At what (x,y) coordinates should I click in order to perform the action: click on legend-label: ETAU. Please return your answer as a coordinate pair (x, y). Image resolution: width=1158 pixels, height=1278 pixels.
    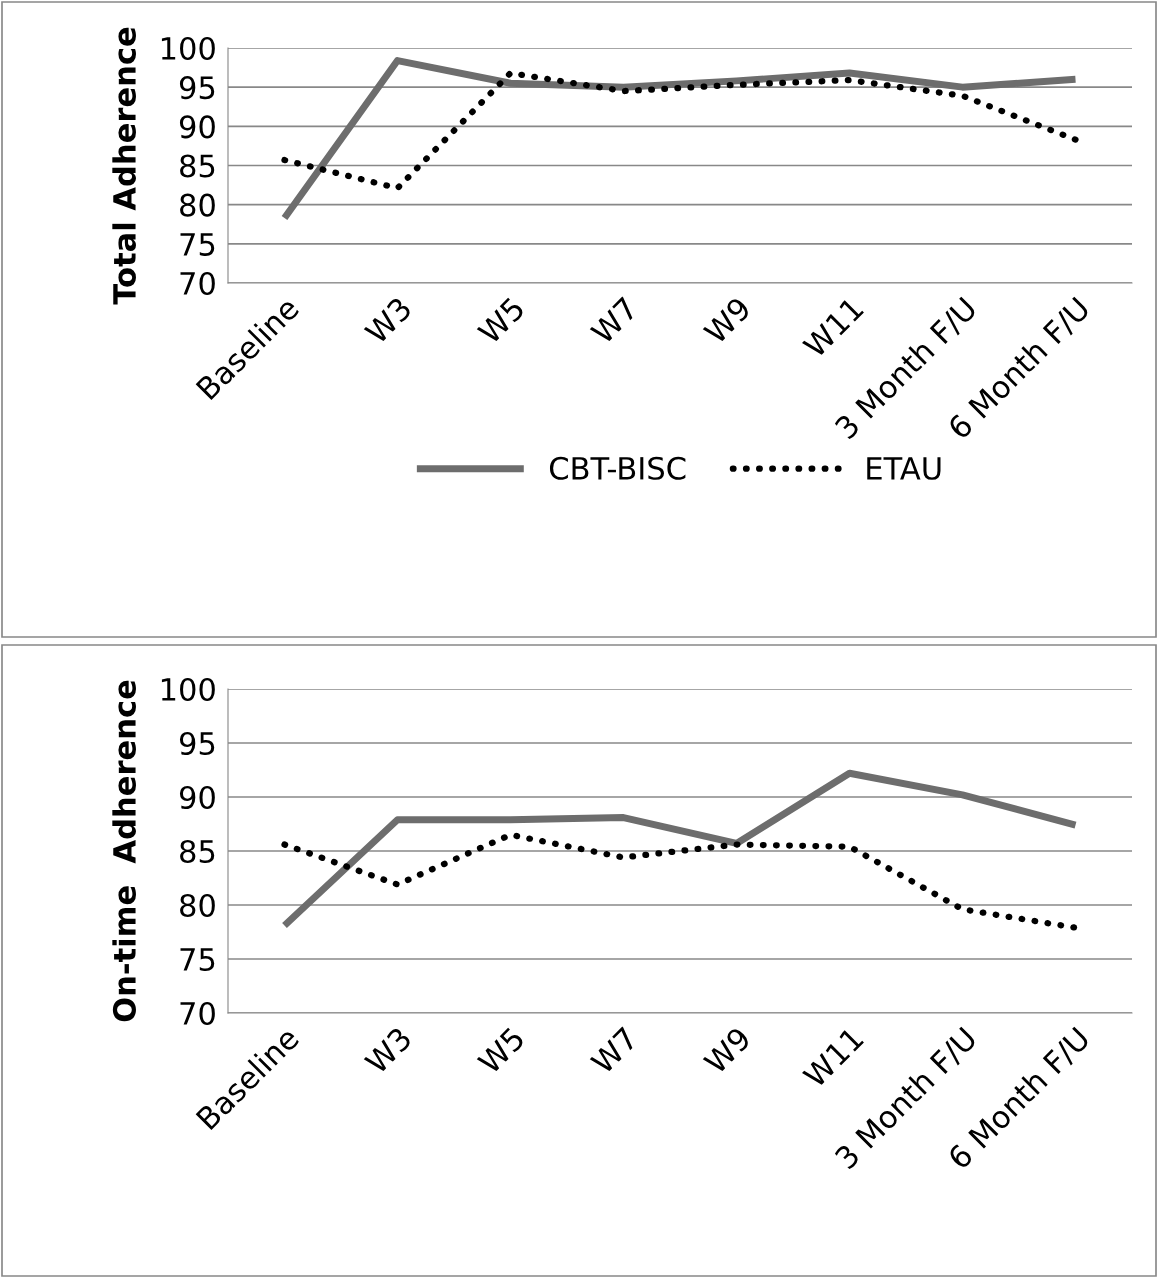
    Looking at the image, I should click on (904, 468).